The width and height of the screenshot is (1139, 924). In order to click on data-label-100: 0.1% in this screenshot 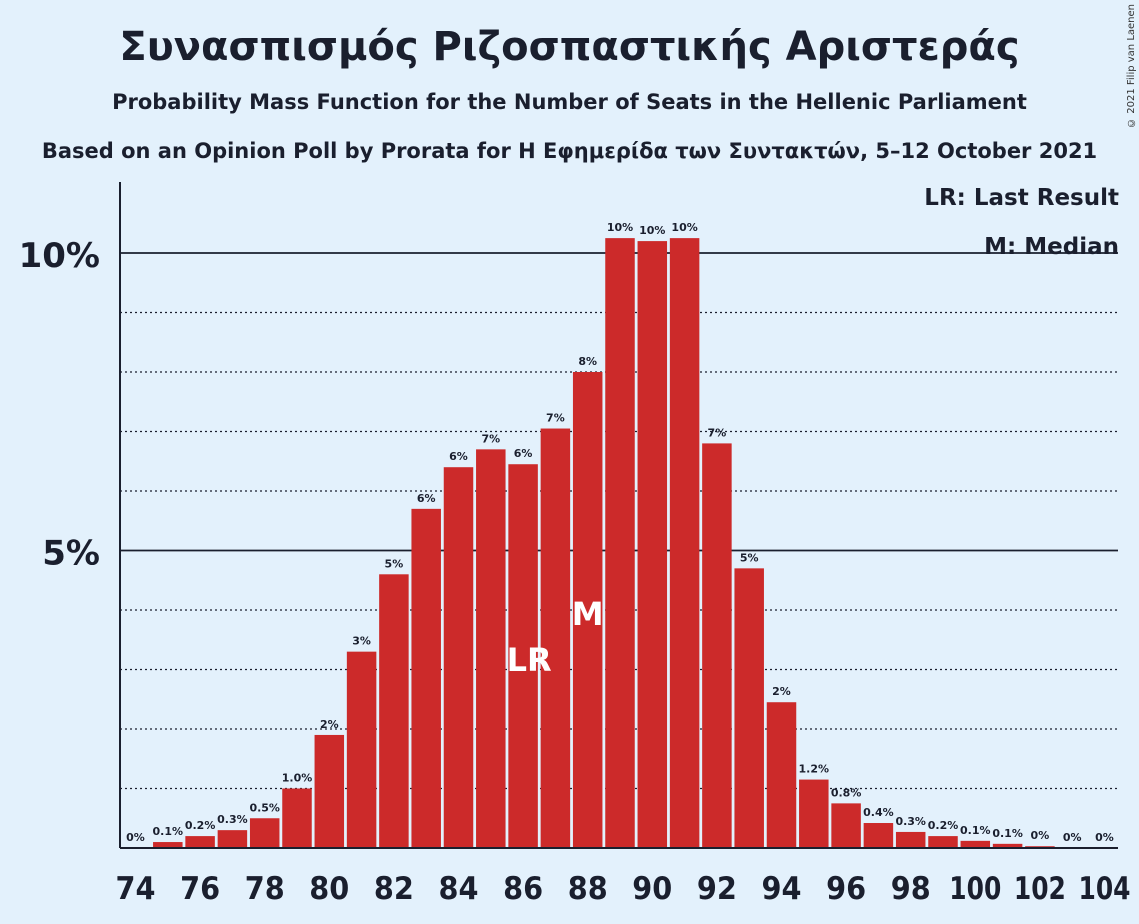, I will do `click(975, 830)`.